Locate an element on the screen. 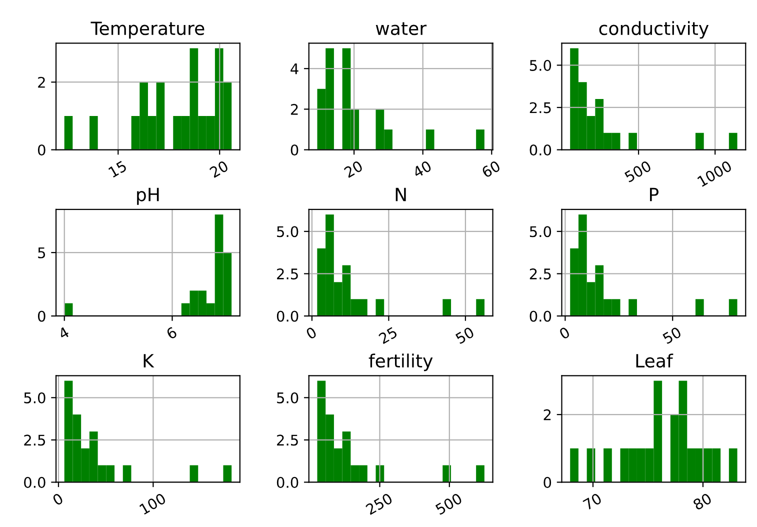 Image resolution: width=757 pixels, height=527 pixels. chart-title: K is located at coordinates (149, 361).